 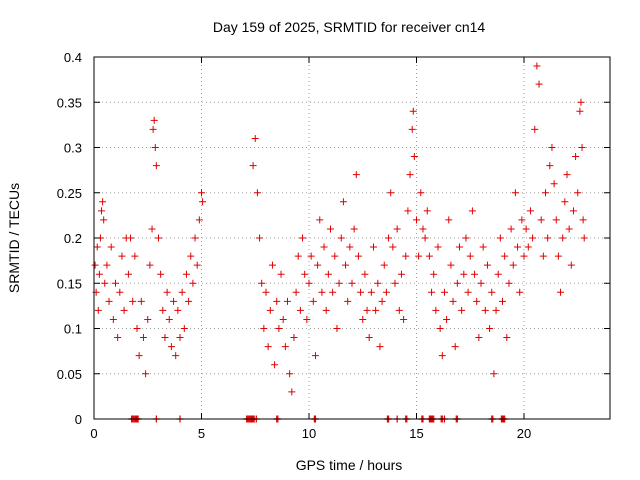 What do you see at coordinates (416, 433) in the screenshot?
I see `x-tick-label: 15` at bounding box center [416, 433].